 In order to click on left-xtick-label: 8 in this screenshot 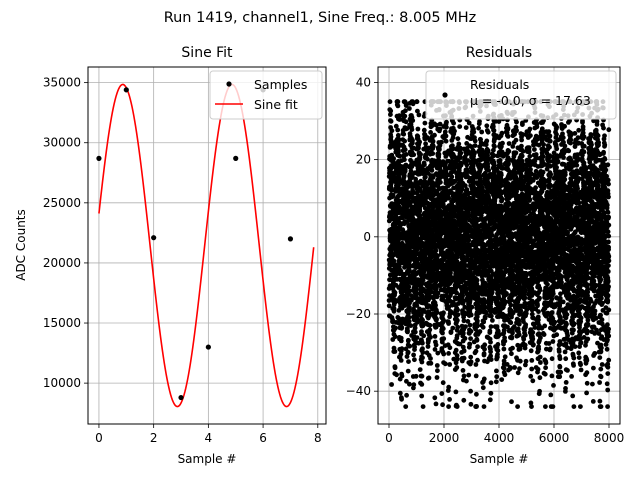, I will do `click(318, 438)`.